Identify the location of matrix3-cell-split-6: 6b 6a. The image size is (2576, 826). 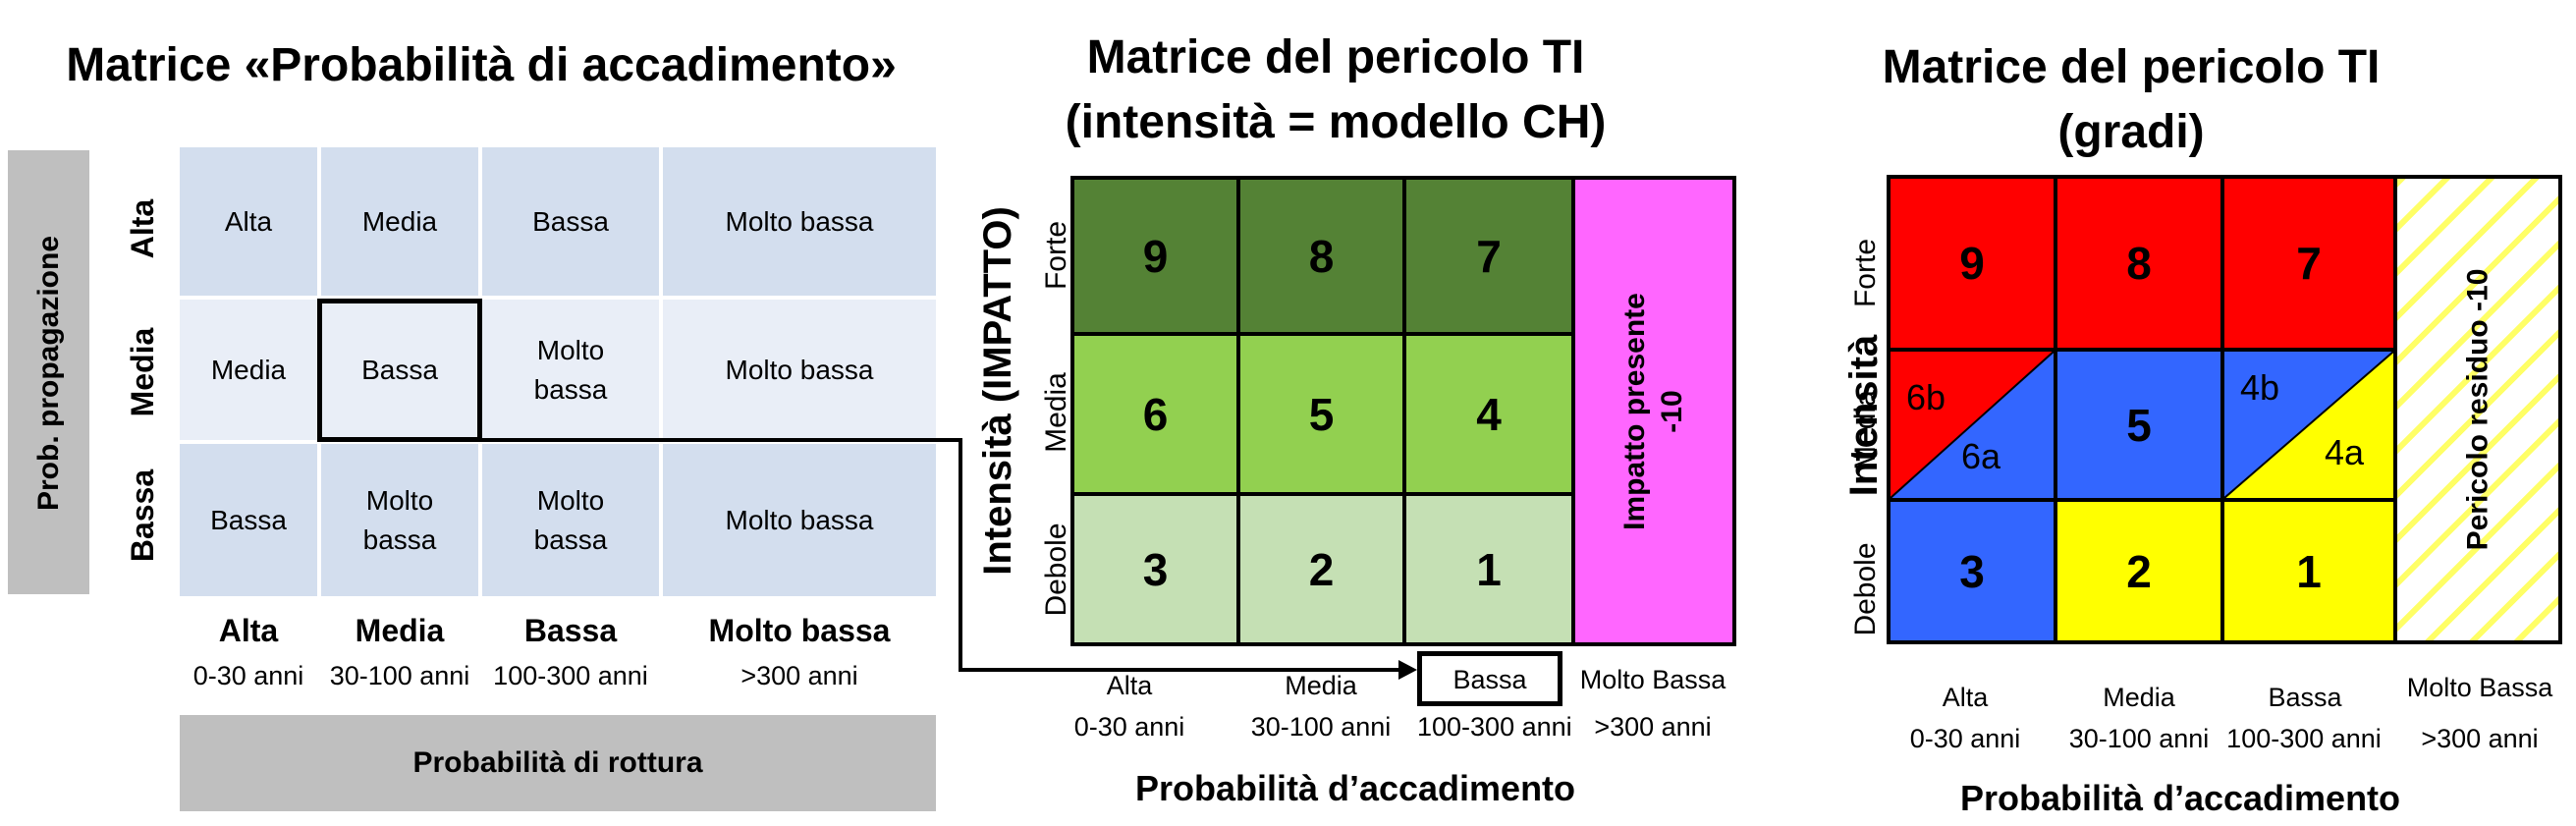
(1972, 425).